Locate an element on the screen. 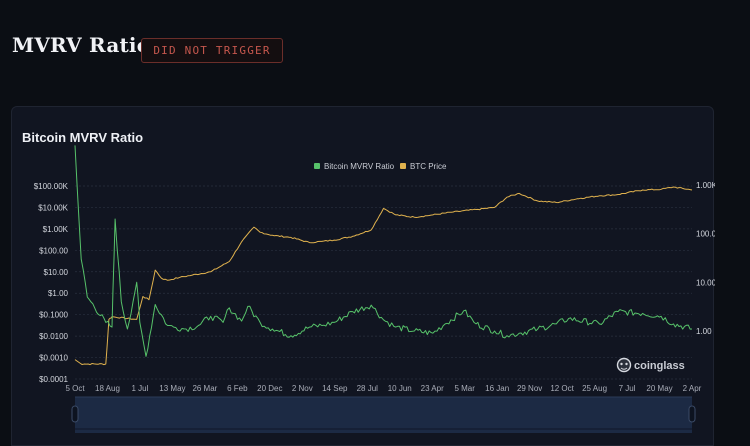 The width and height of the screenshot is (750, 446). x-tick-label: 23 Apr is located at coordinates (432, 388).